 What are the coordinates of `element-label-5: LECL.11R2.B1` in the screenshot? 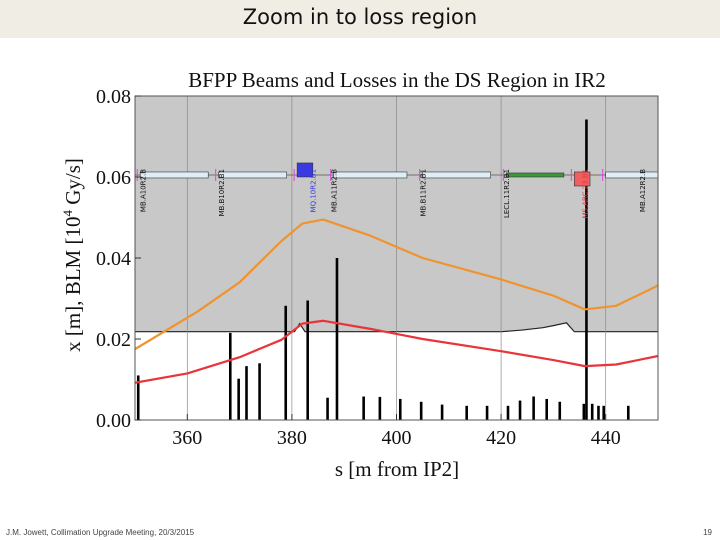 It's located at (507, 193).